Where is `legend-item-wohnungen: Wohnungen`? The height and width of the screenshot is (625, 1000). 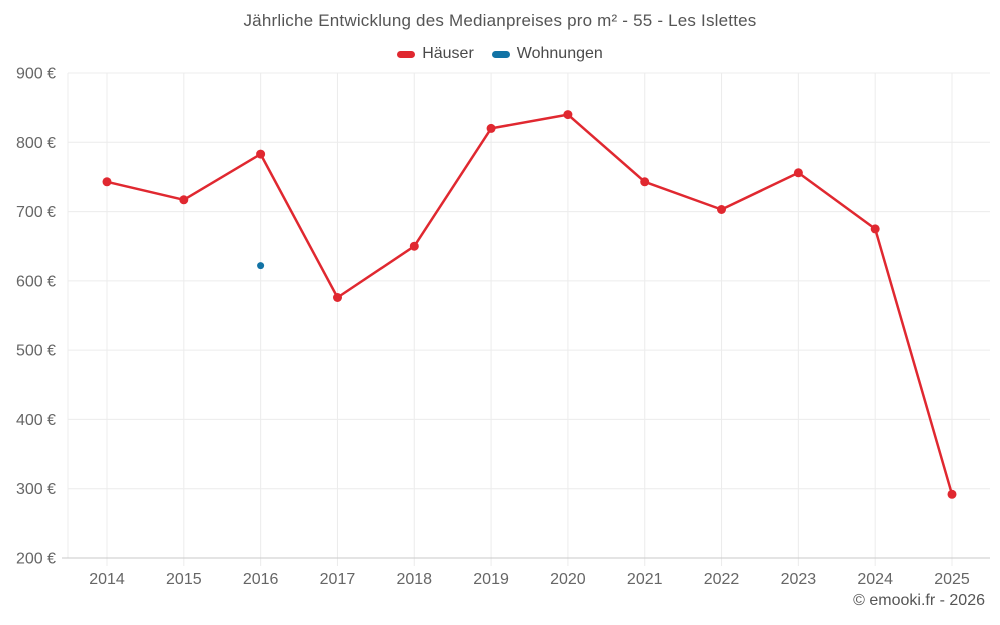 legend-item-wohnungen: Wohnungen is located at coordinates (547, 54).